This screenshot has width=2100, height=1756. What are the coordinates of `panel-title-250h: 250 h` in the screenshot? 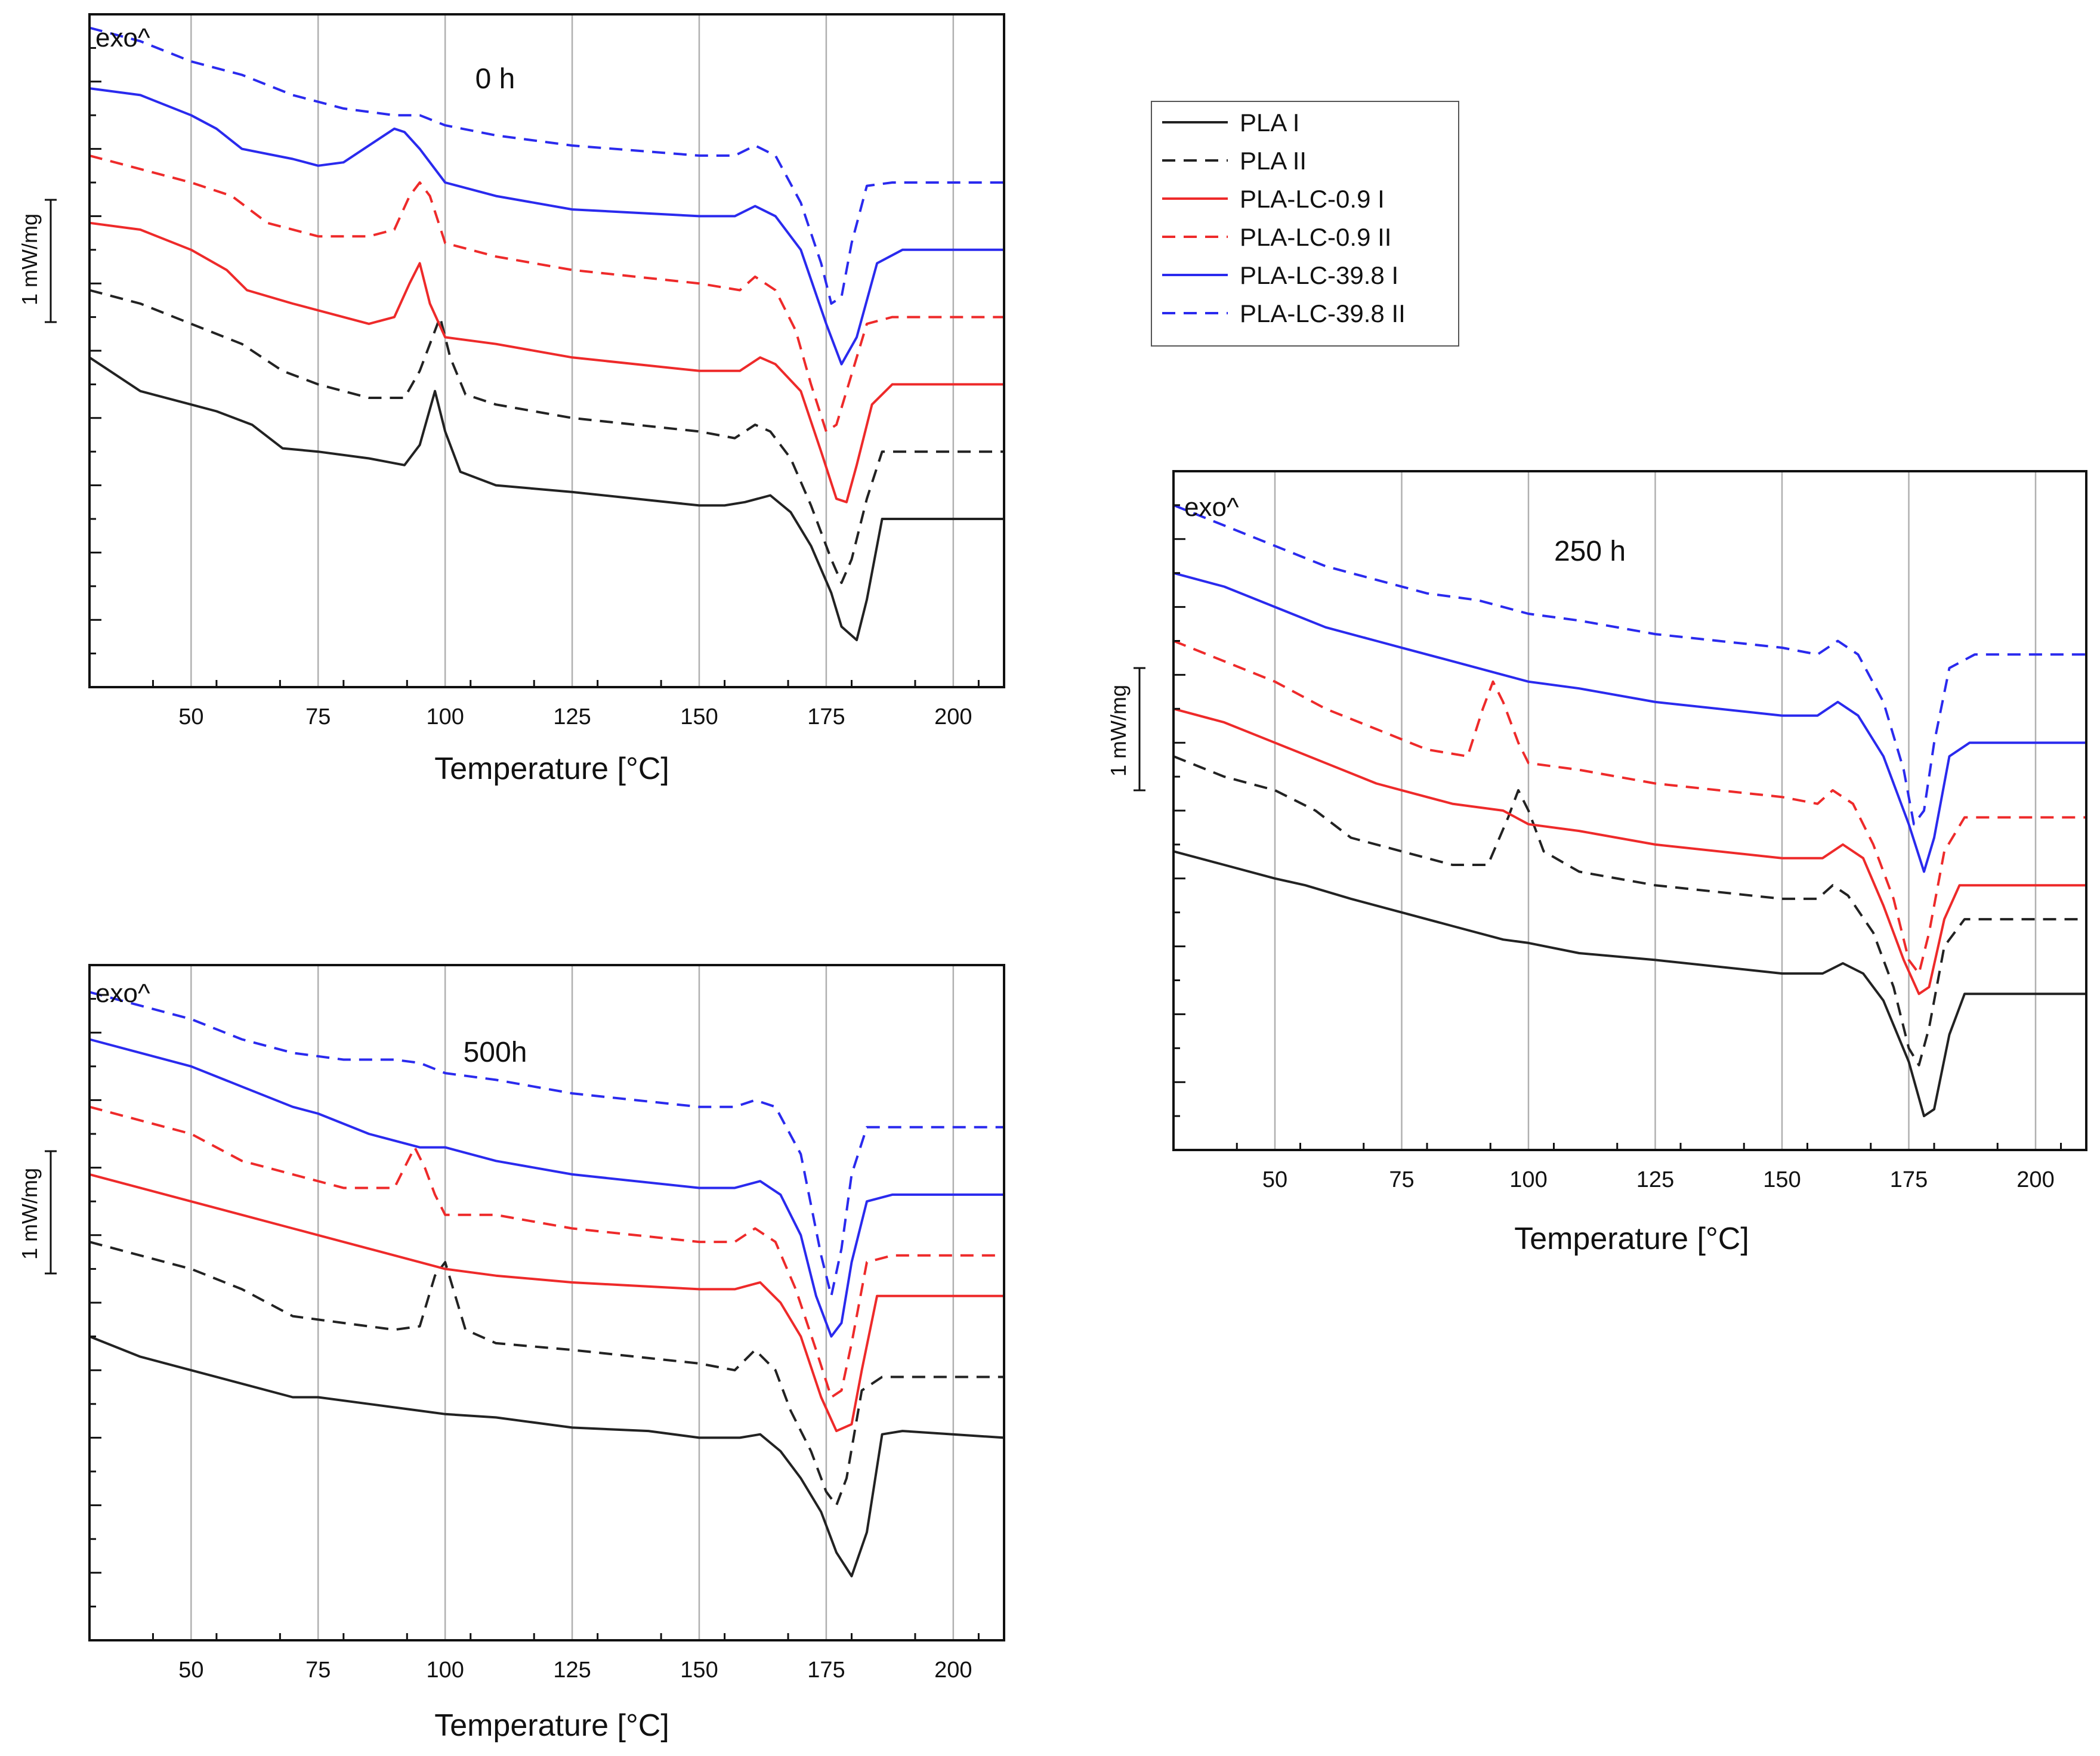 It's located at (1590, 551).